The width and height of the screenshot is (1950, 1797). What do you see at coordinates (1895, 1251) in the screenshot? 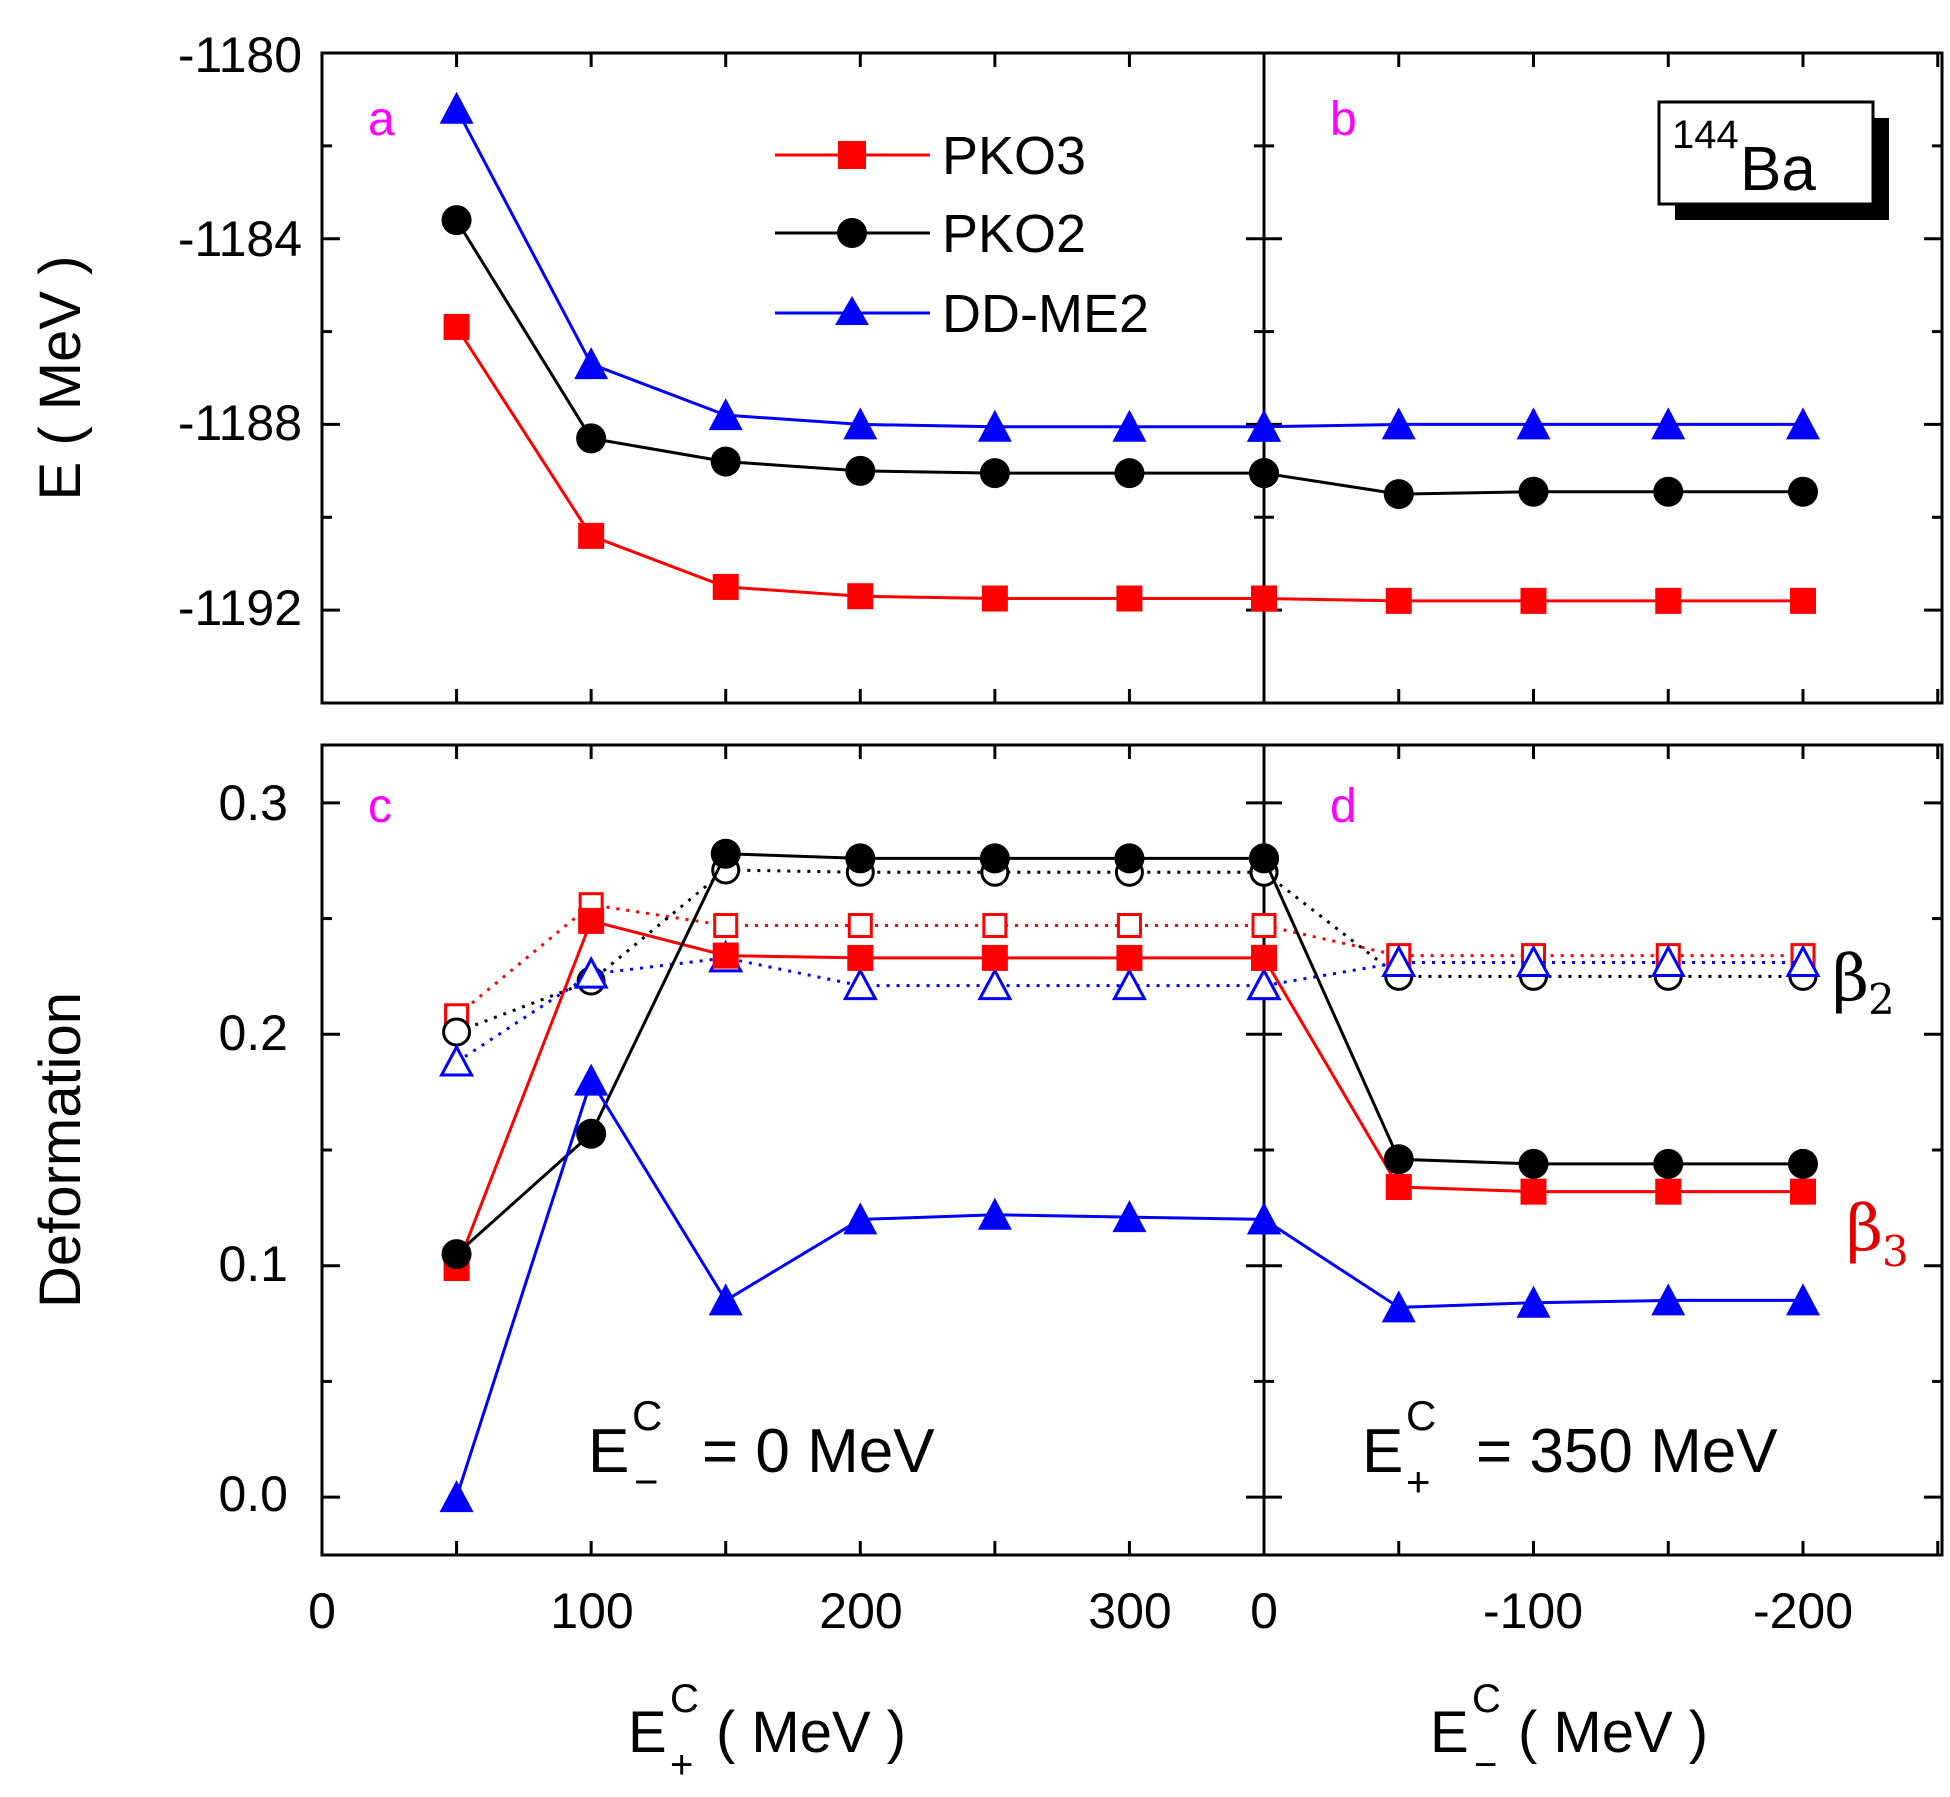
I see `beta3-subscript: 3` at bounding box center [1895, 1251].